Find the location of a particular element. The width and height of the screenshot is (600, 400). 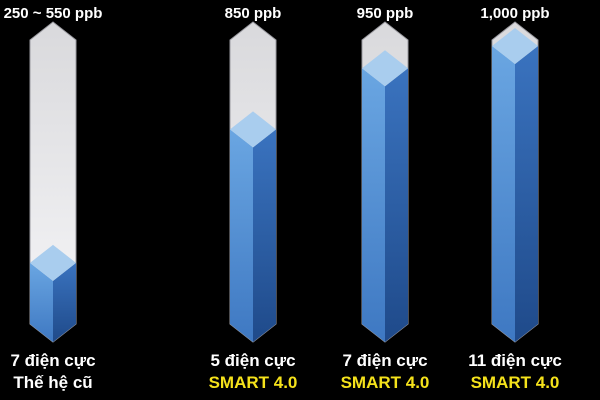

category-subtitle: Thế hệ cũ is located at coordinates (52, 382).